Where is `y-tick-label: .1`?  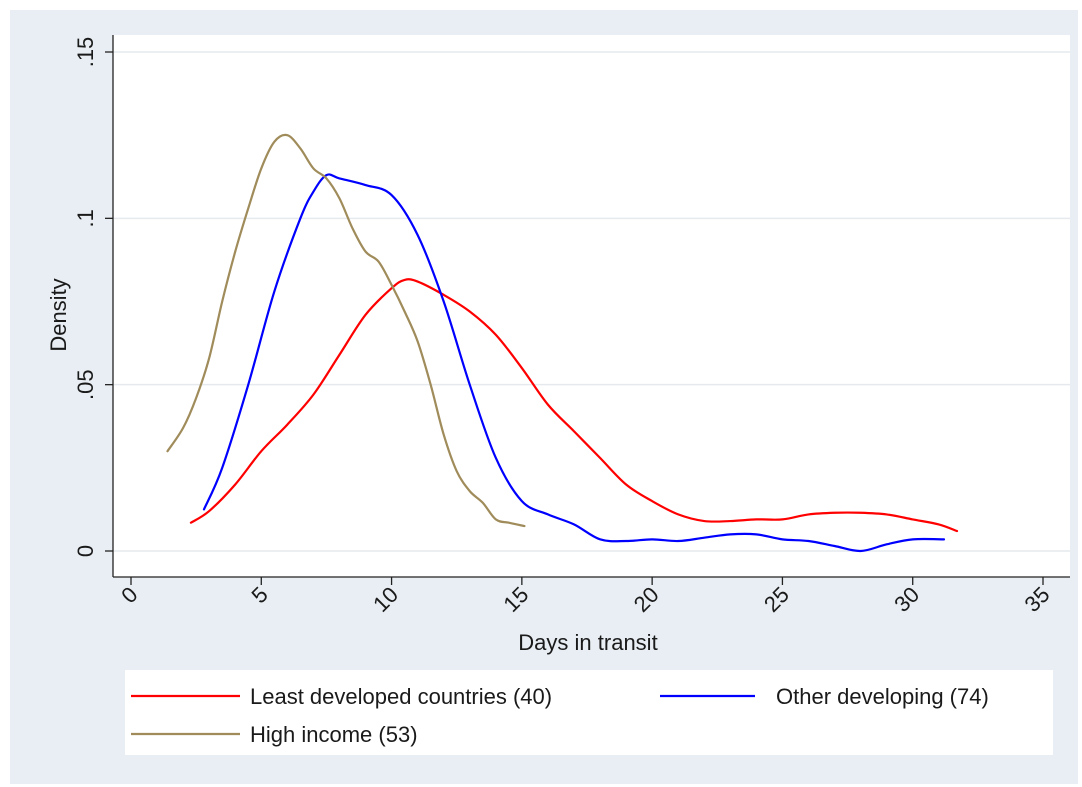
y-tick-label: .1 is located at coordinates (85, 218).